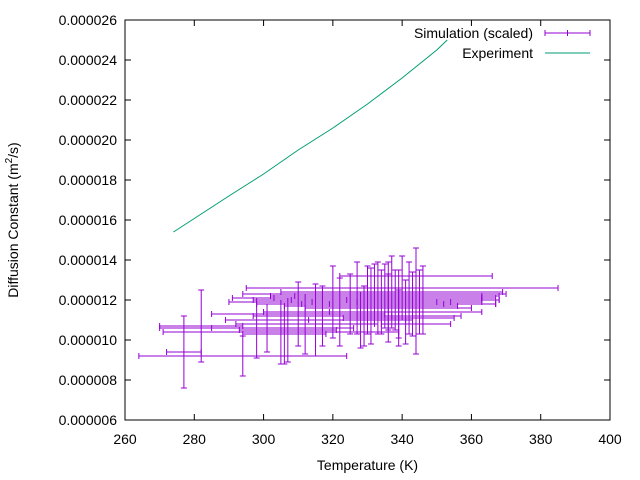 The image size is (640, 480). I want to click on x-tick-label: 400, so click(610, 439).